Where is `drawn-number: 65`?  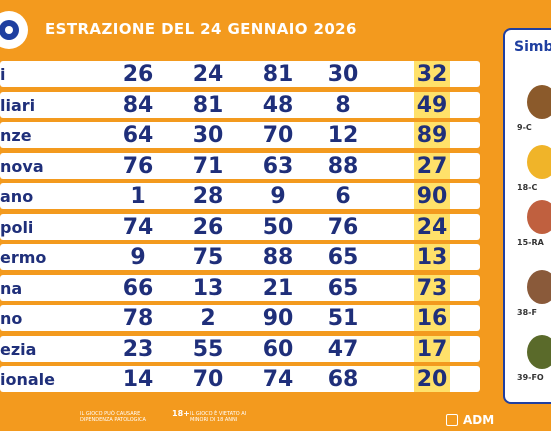 drawn-number: 65 is located at coordinates (343, 257).